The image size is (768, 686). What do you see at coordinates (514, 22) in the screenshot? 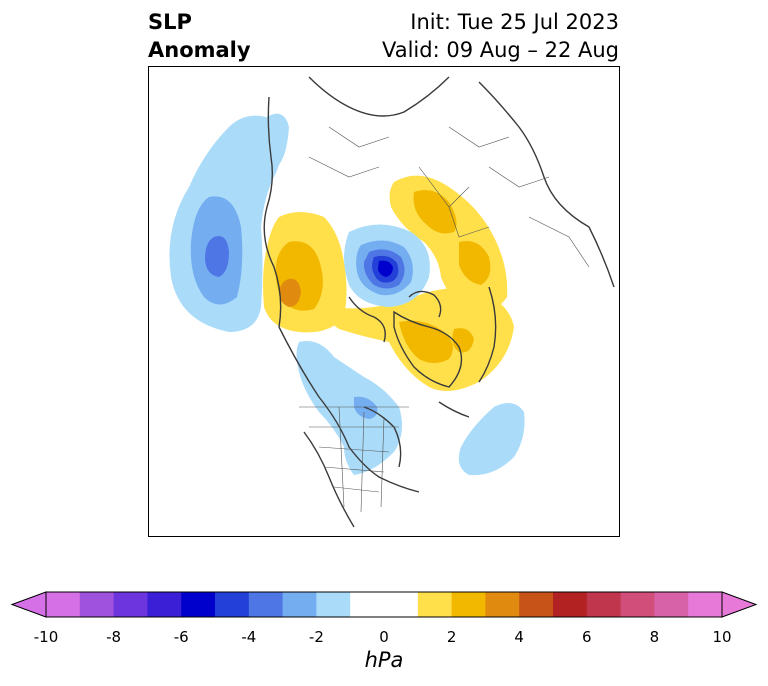
I see `init-date: Init: Tue 25 Jul 2023` at bounding box center [514, 22].